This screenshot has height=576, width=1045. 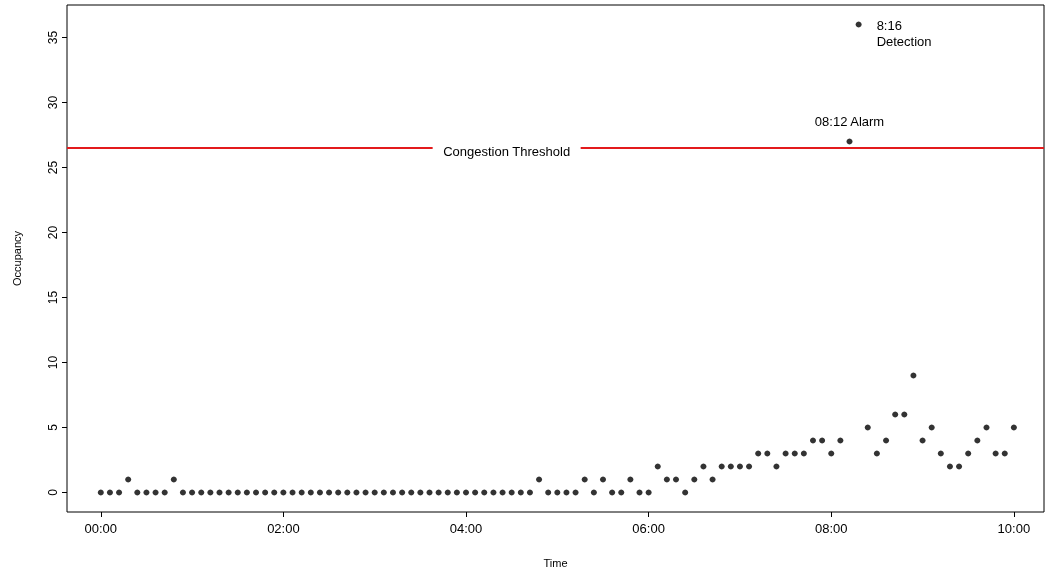 What do you see at coordinates (53, 167) in the screenshot?
I see `y-tick-label: 25` at bounding box center [53, 167].